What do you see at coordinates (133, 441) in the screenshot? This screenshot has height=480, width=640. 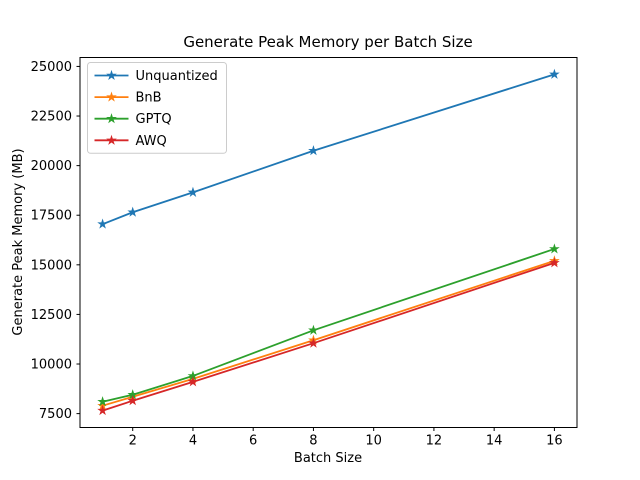 I see `x-tick-label: 2` at bounding box center [133, 441].